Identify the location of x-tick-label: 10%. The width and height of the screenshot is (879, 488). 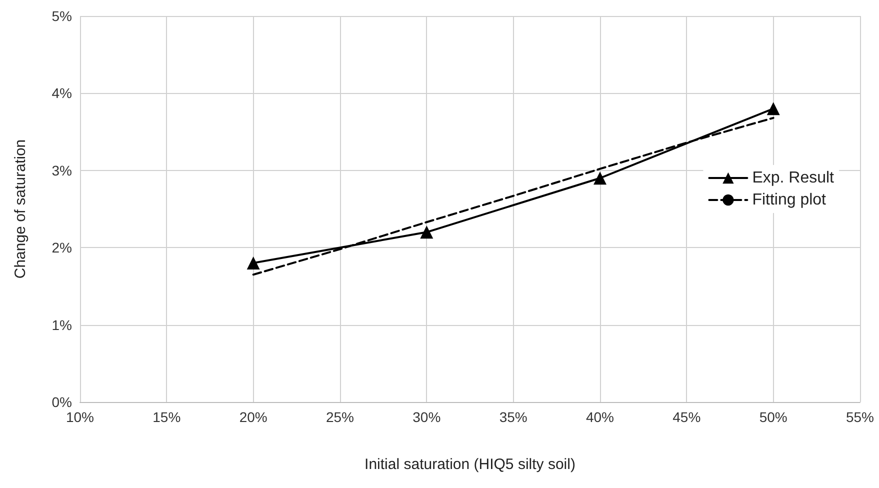
(80, 417).